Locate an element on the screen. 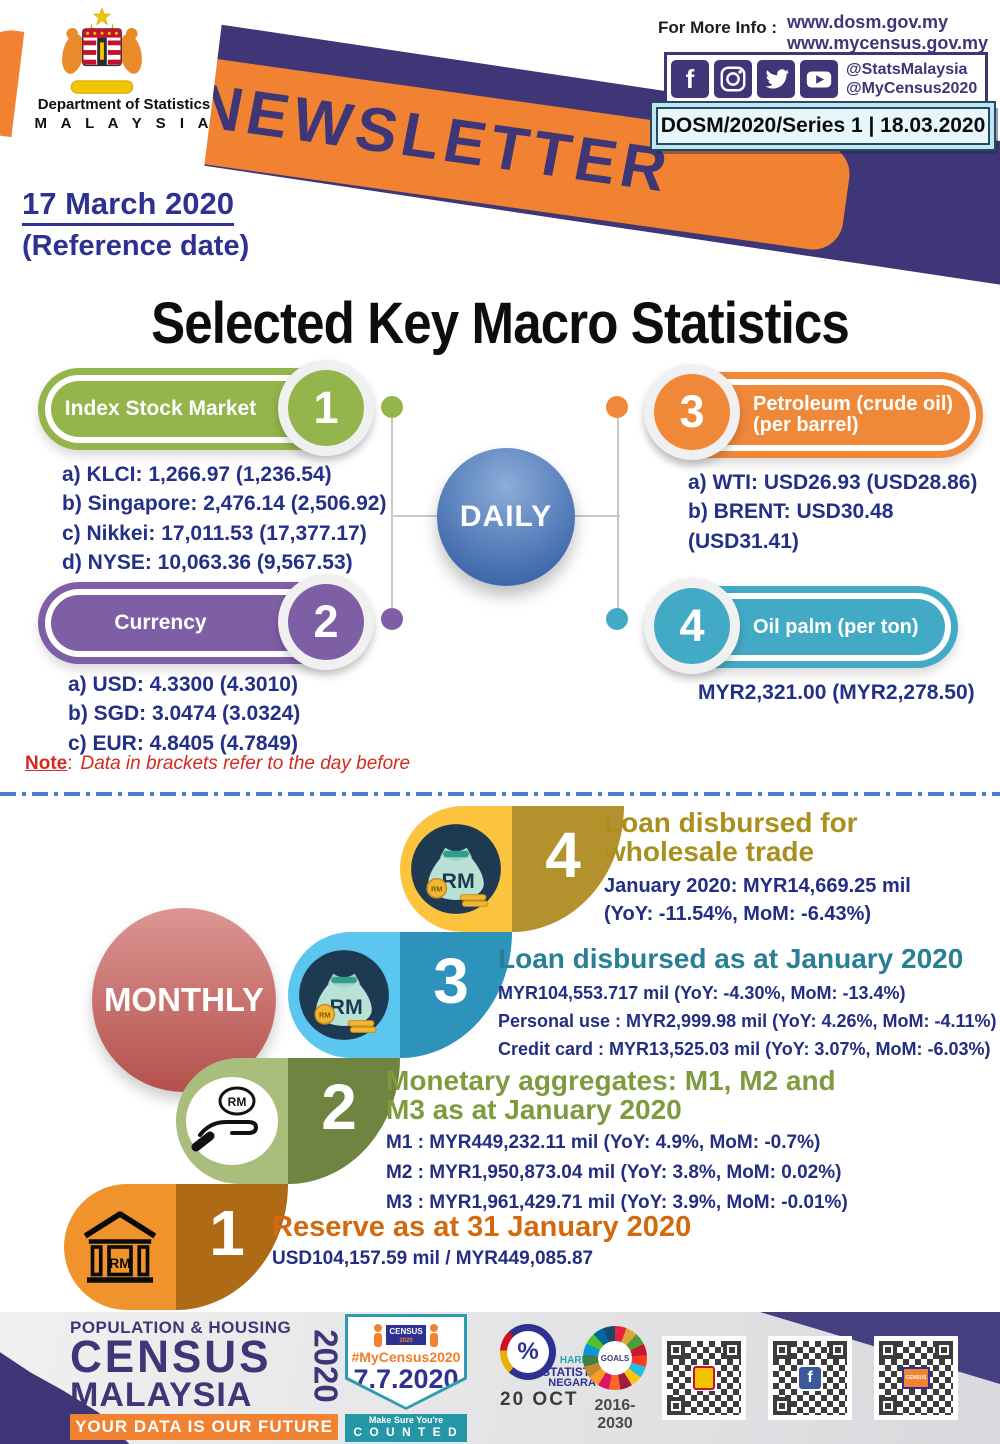 This screenshot has height=1444, width=1000. number-2: 2 is located at coordinates (326, 622).